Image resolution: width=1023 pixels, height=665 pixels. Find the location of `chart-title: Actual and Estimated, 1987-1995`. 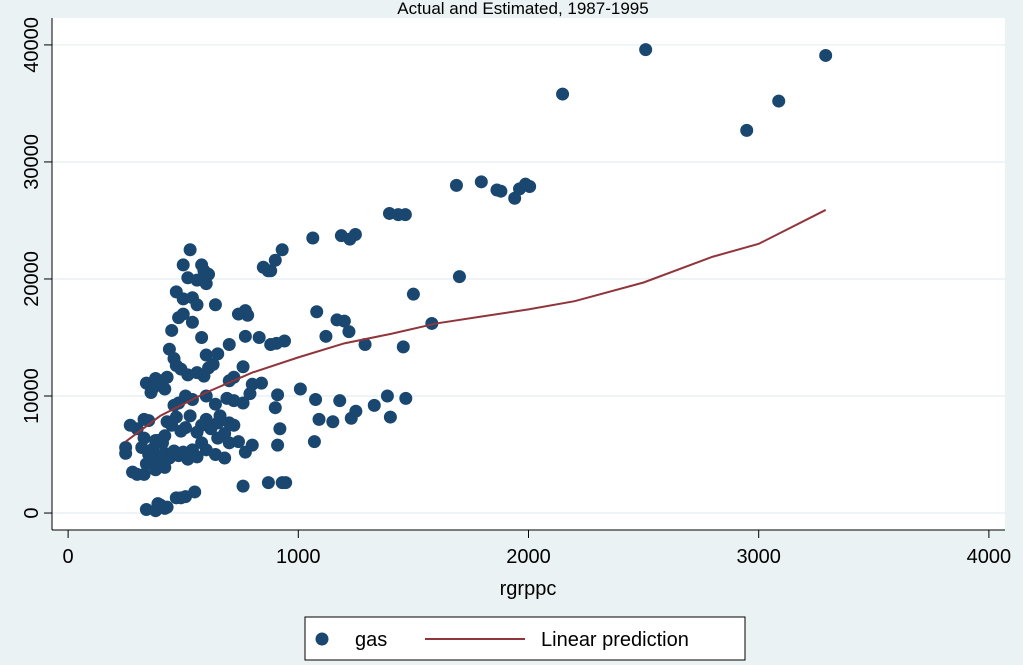

chart-title: Actual and Estimated, 1987-1995 is located at coordinates (522, 9).